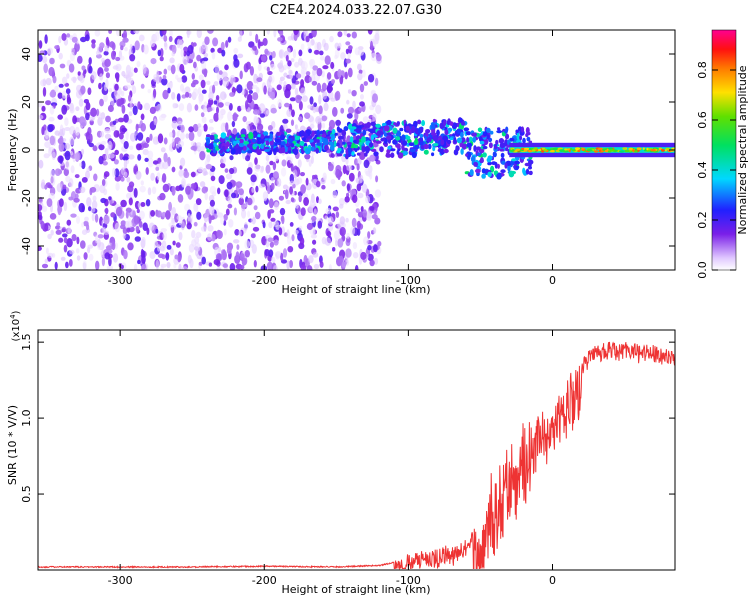  Describe the element at coordinates (26, 102) in the screenshot. I see `y-tick-label: 20` at that location.